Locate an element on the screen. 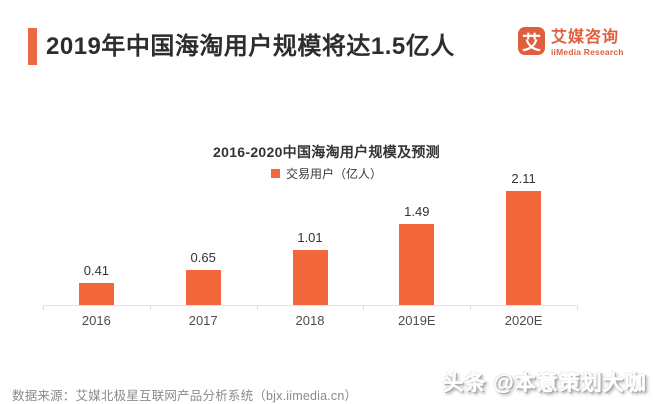  watermark: 头条 @本意策划大咖 is located at coordinates (544, 383).